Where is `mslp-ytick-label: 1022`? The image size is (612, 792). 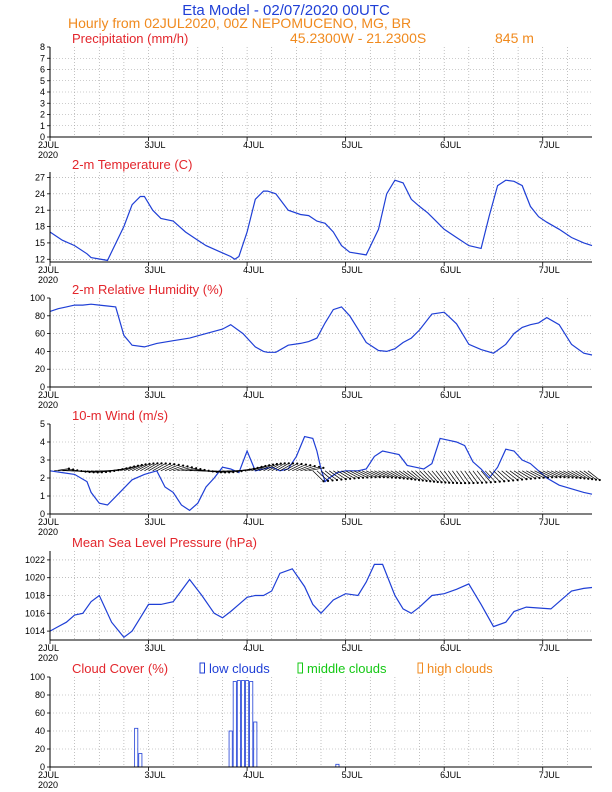
mslp-ytick-label: 1022 is located at coordinates (35, 560).